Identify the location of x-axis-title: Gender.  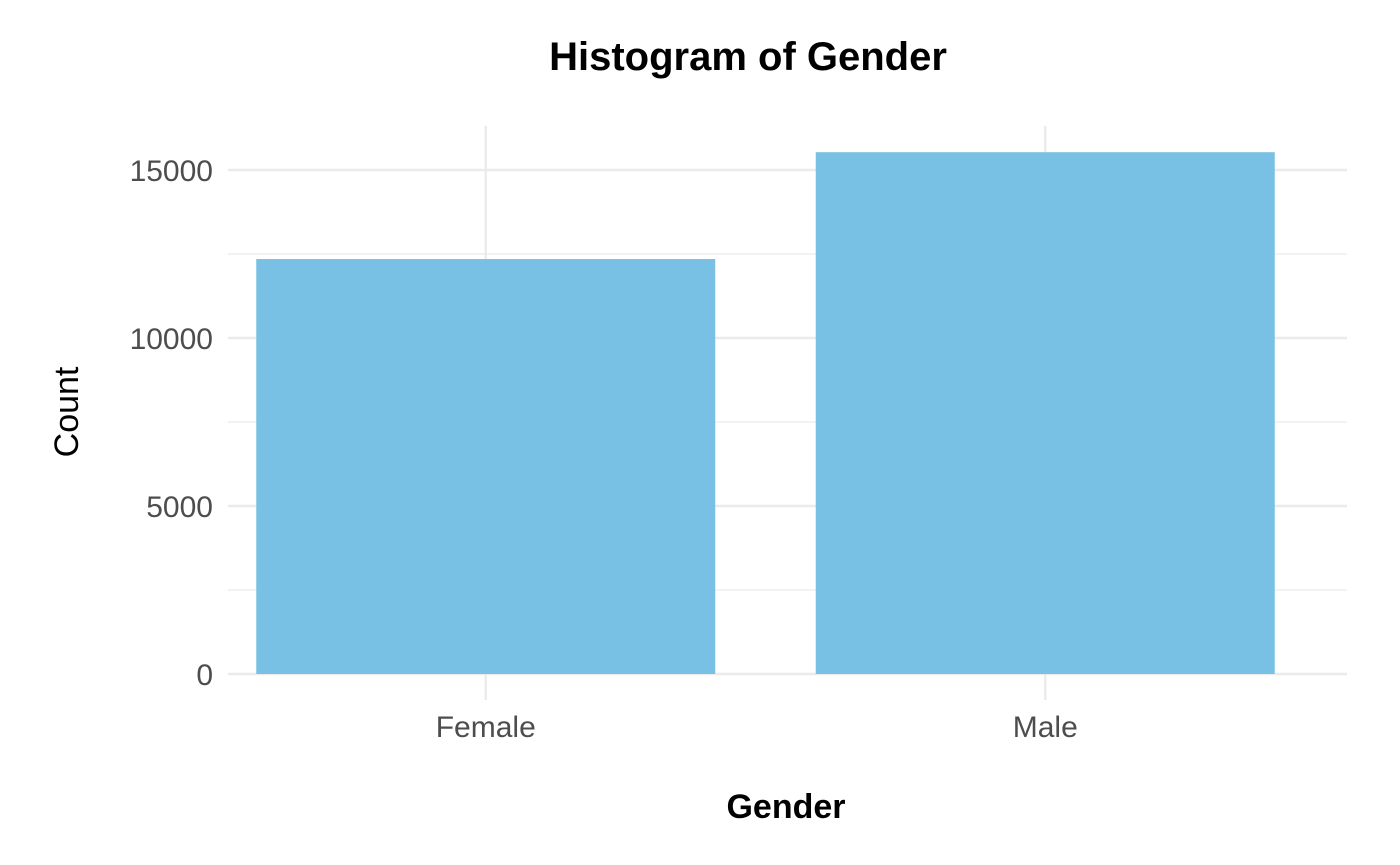
(785, 807).